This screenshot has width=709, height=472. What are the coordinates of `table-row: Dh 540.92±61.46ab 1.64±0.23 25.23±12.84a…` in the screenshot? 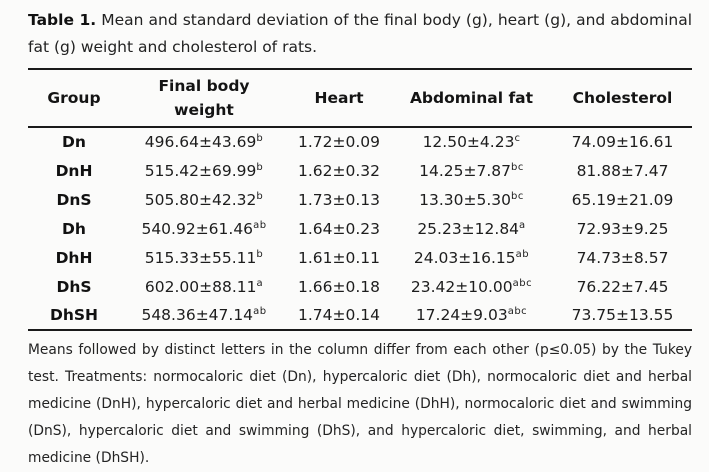 It's located at (360, 228).